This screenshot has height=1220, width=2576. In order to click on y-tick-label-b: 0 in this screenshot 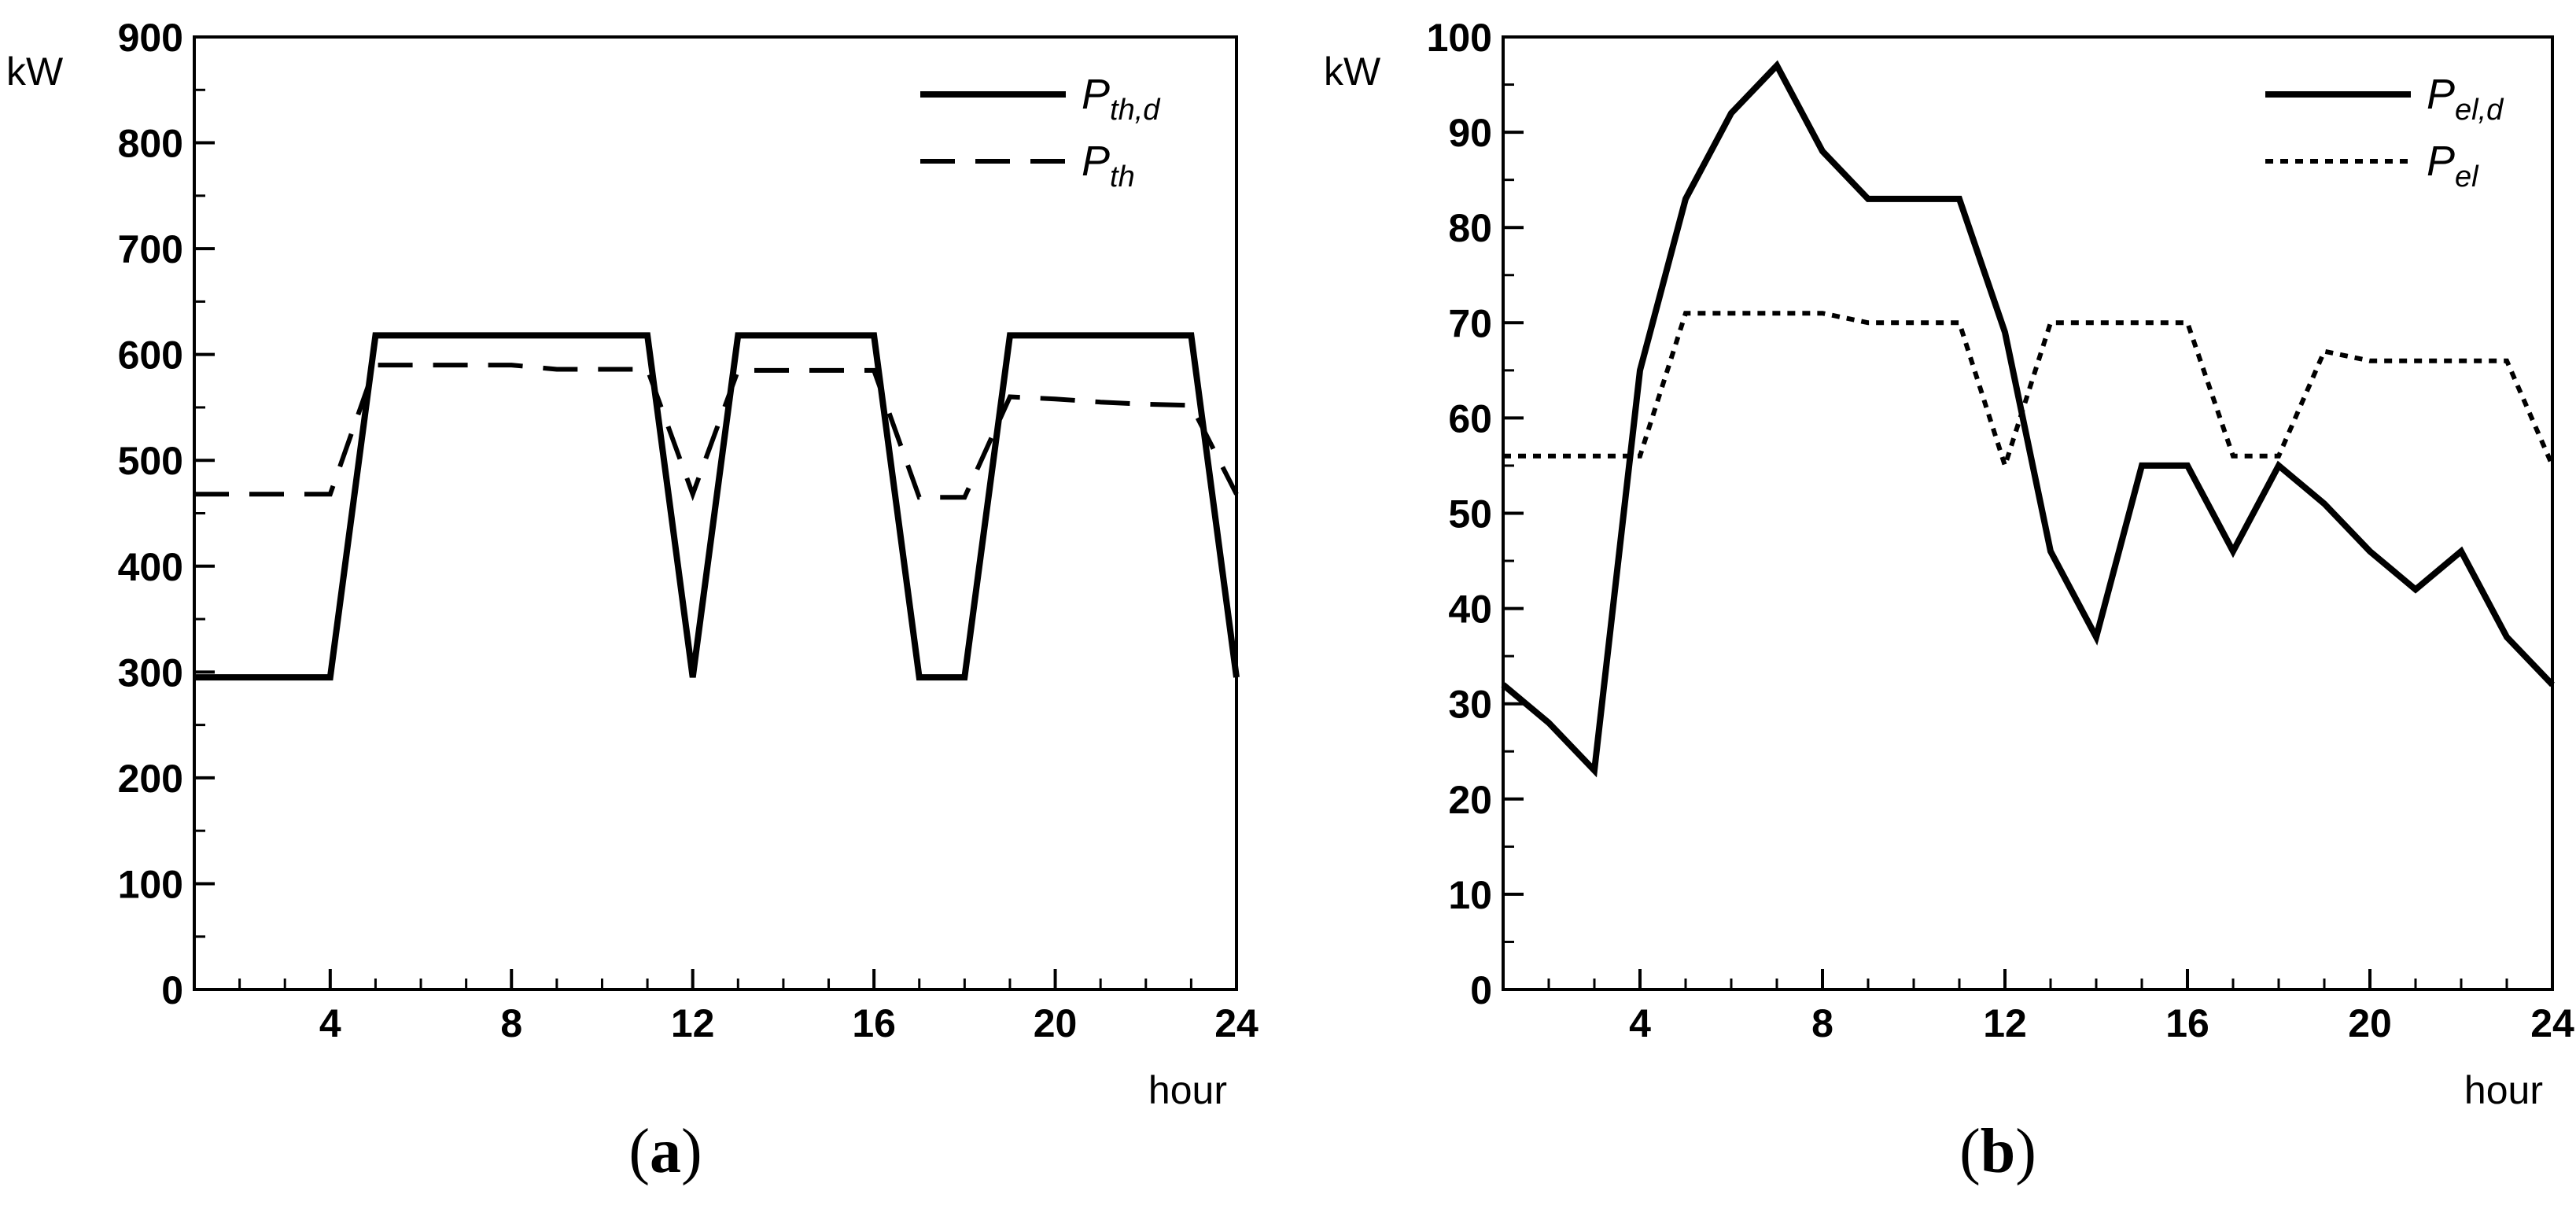, I will do `click(1481, 990)`.